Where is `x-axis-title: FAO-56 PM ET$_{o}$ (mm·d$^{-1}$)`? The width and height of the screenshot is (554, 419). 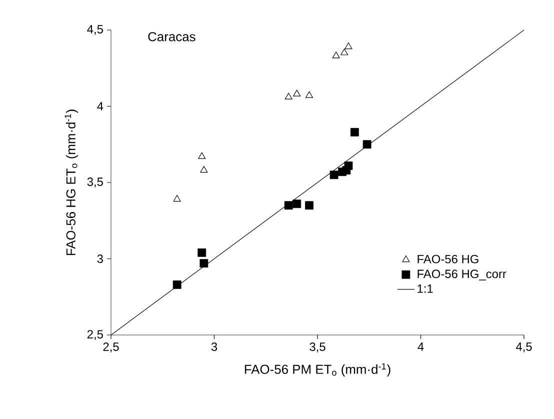
x-axis-title: FAO-56 PM ET$_{o}$ (mm·d$^{-1}$) is located at coordinates (317, 369).